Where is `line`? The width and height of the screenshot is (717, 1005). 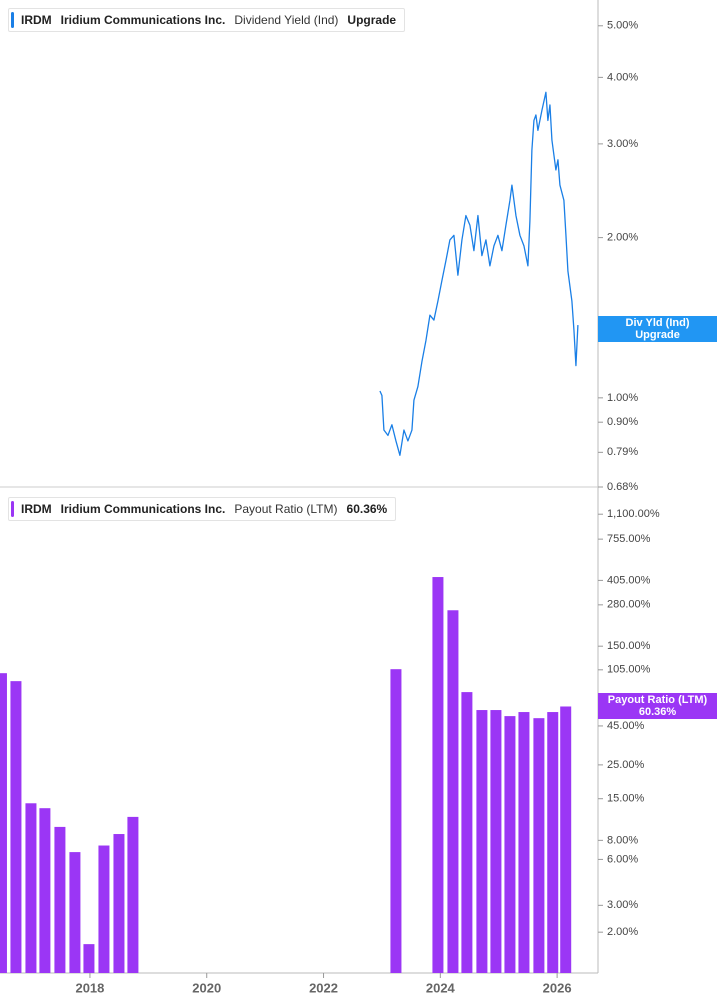 line is located at coordinates (479, 273).